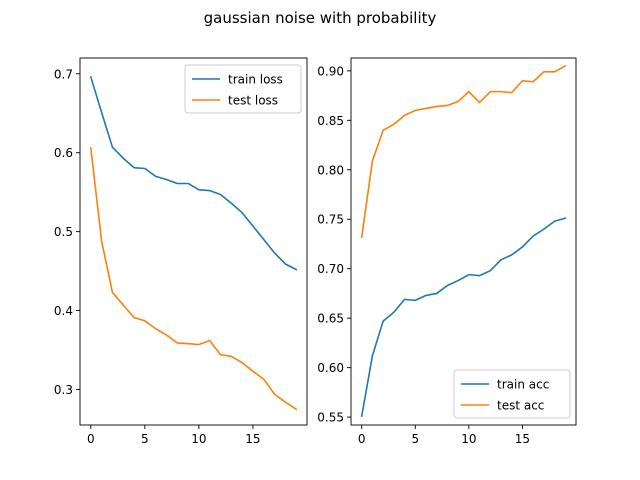  I want to click on y-tick-label: 0.70, so click(330, 269).